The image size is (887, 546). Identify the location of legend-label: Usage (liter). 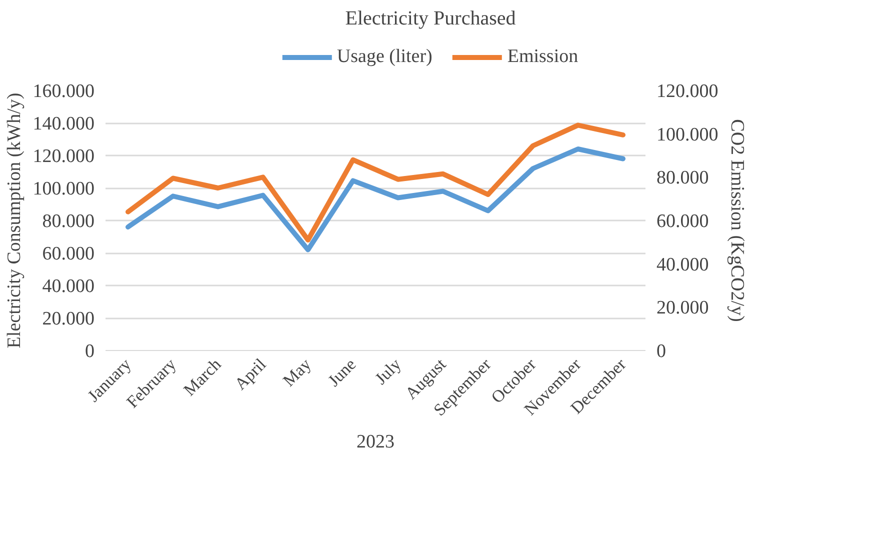
(384, 57).